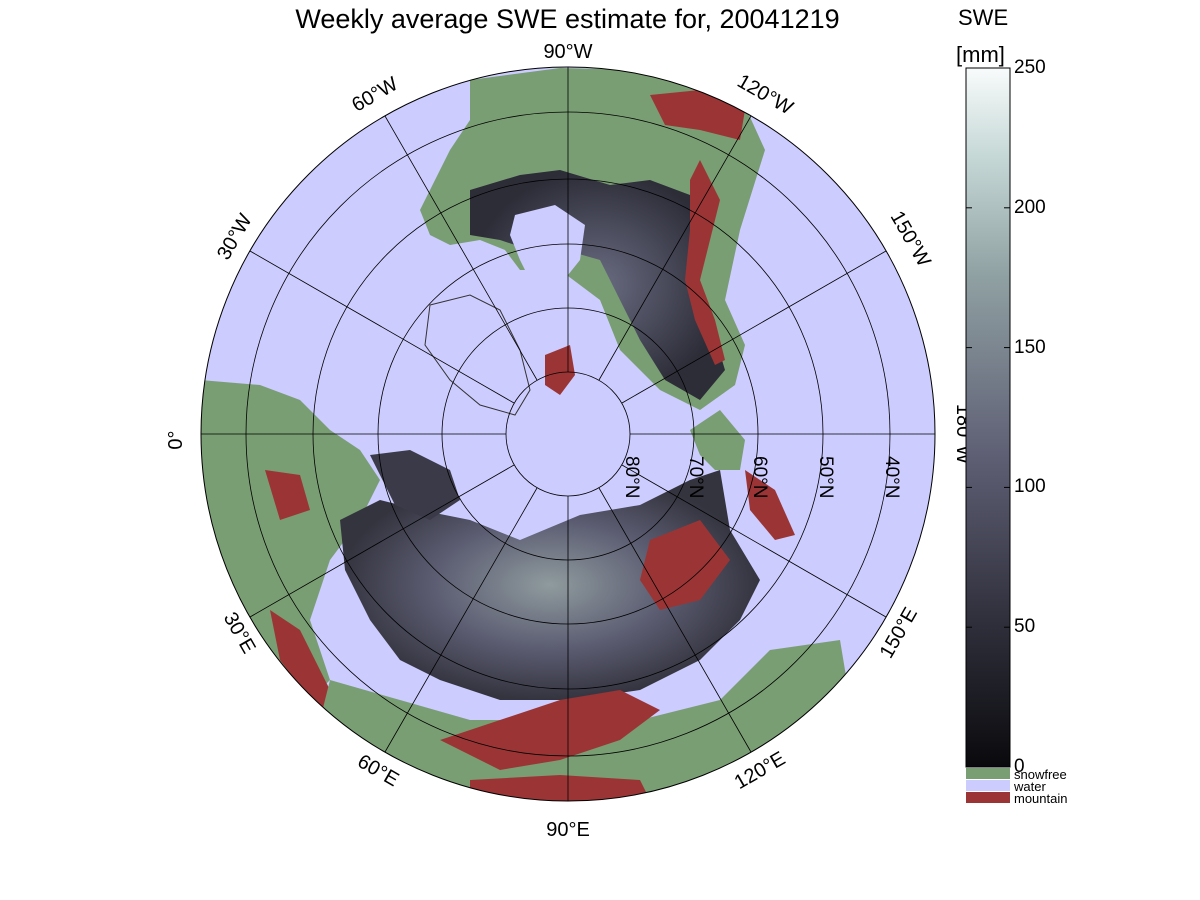  Describe the element at coordinates (988, 785) in the screenshot. I see `legend-swatch-water` at that location.